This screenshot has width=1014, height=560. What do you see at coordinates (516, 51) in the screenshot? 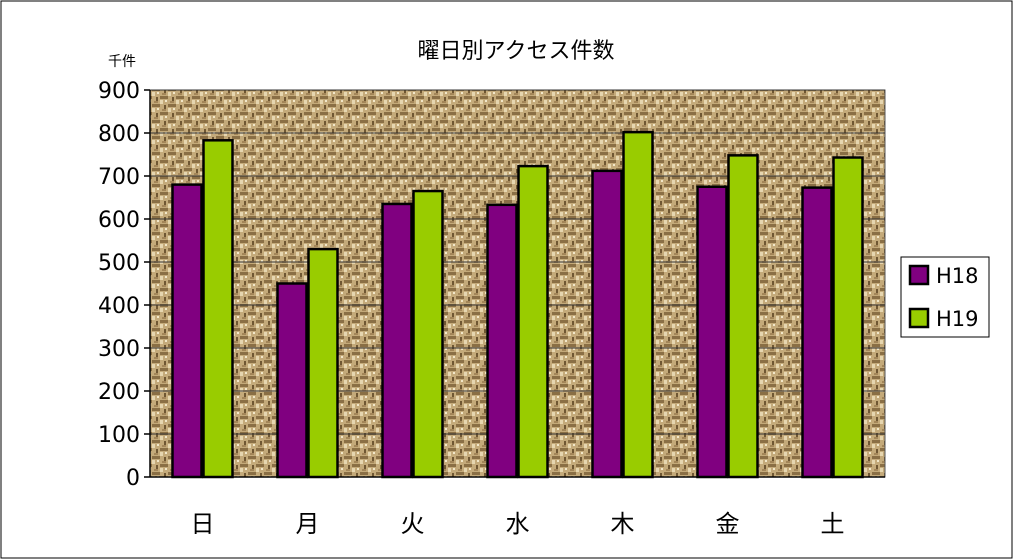
I see `chart-title: 曜日別アクセス件数` at bounding box center [516, 51].